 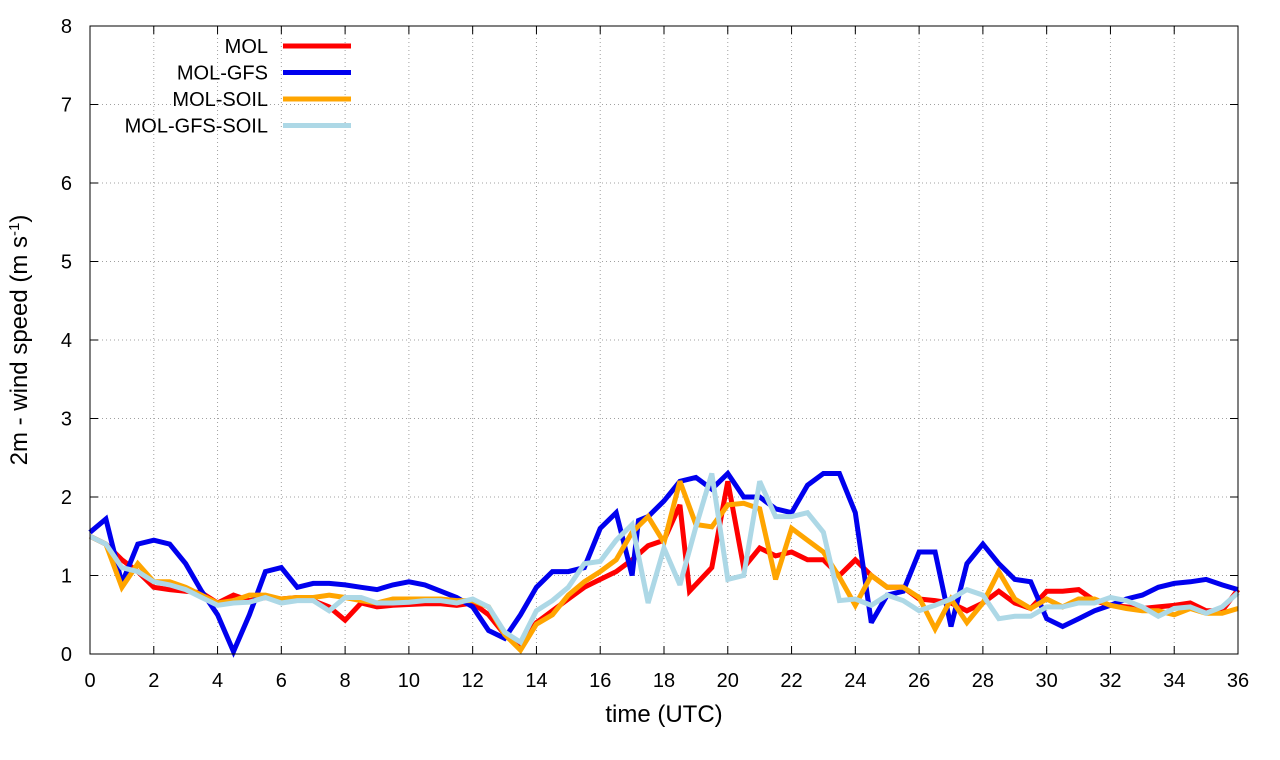 I want to click on x-tick-label: 4, so click(x=217, y=681).